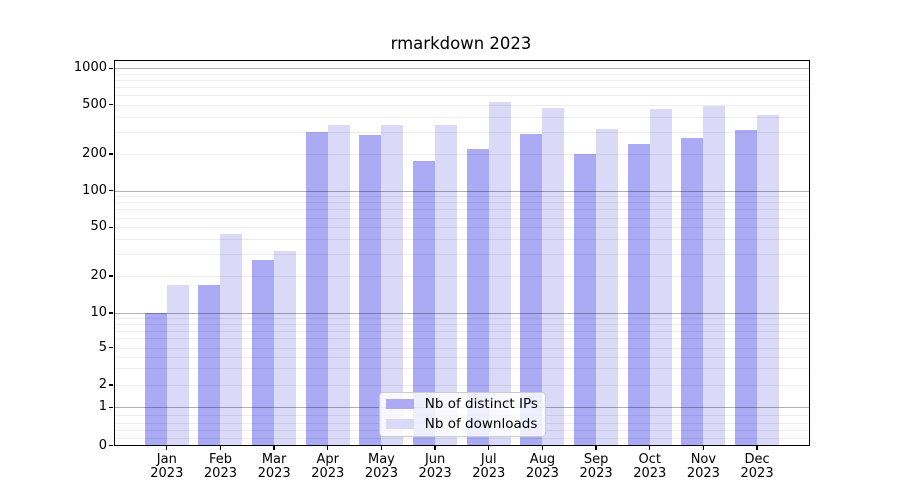  I want to click on x-tick-label-sep: Sep 2023, so click(596, 466).